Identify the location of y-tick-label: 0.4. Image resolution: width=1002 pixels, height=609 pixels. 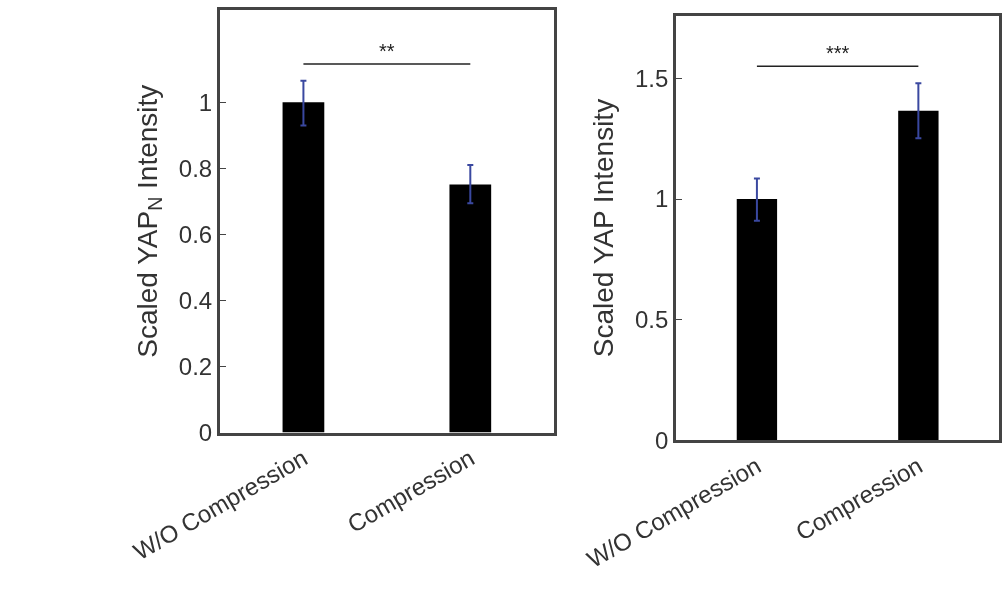
(195, 300).